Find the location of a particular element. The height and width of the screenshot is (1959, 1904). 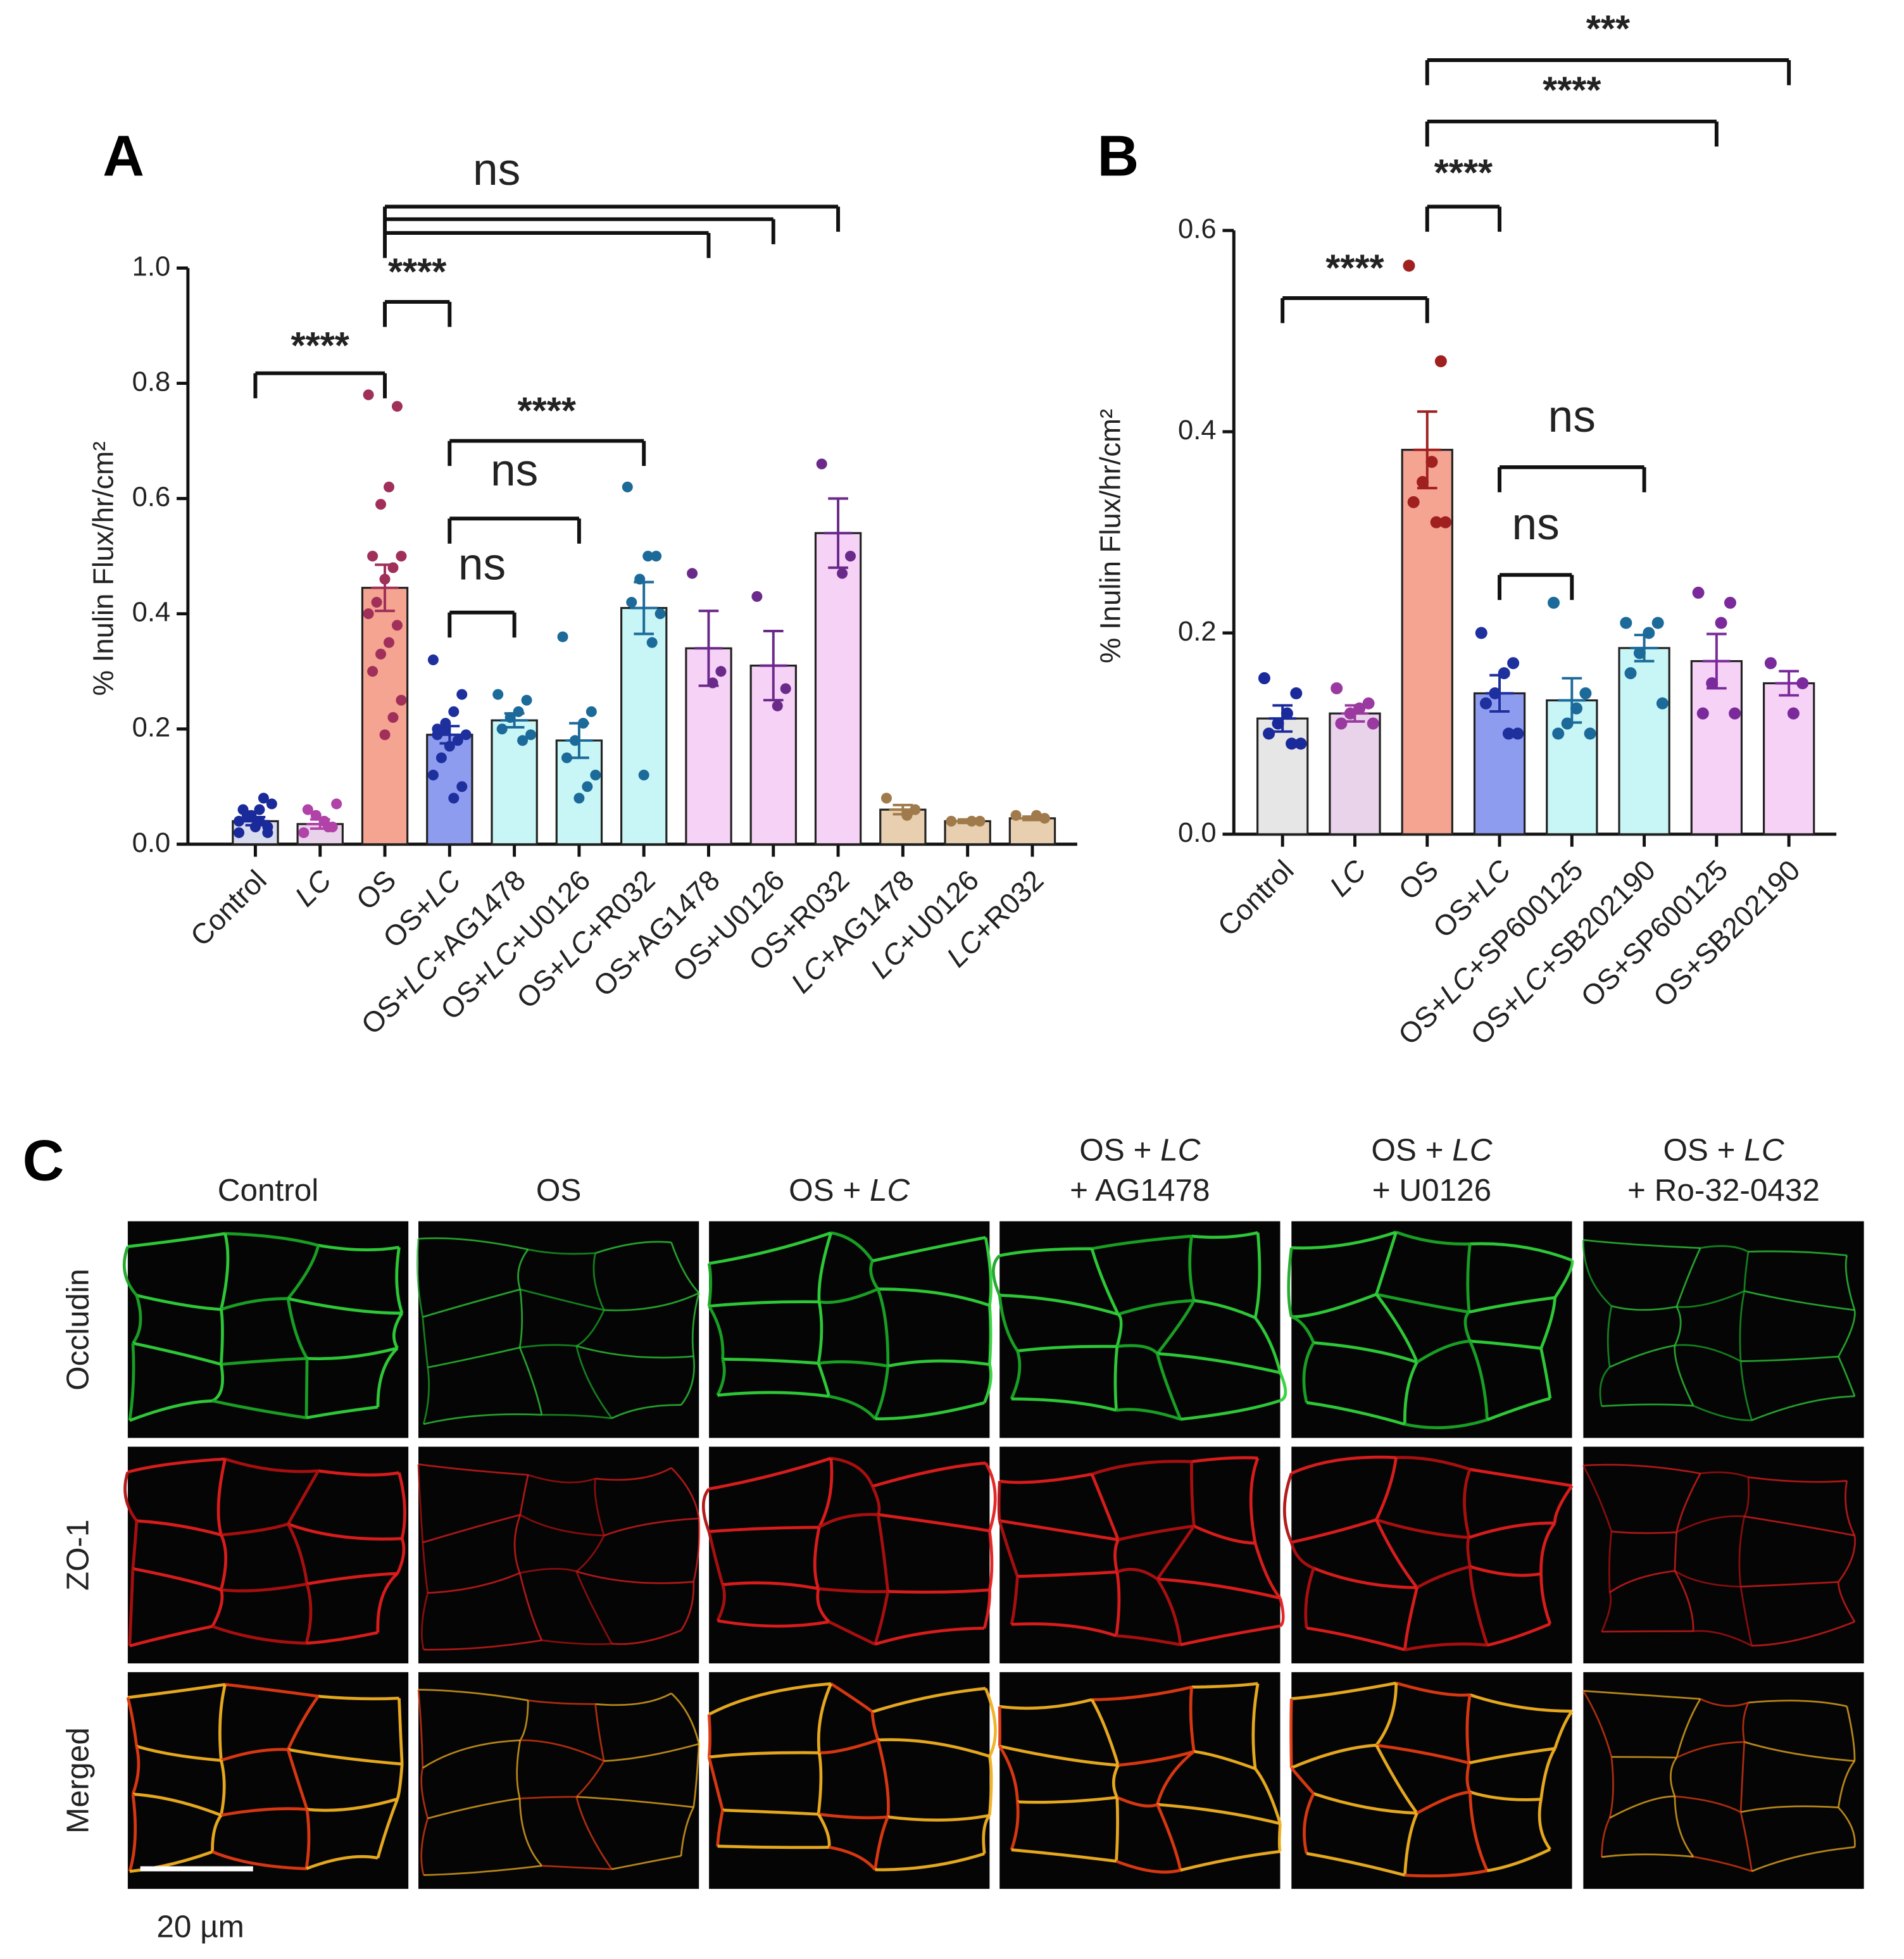

x-tick-label: OS is located at coordinates (1419, 880).